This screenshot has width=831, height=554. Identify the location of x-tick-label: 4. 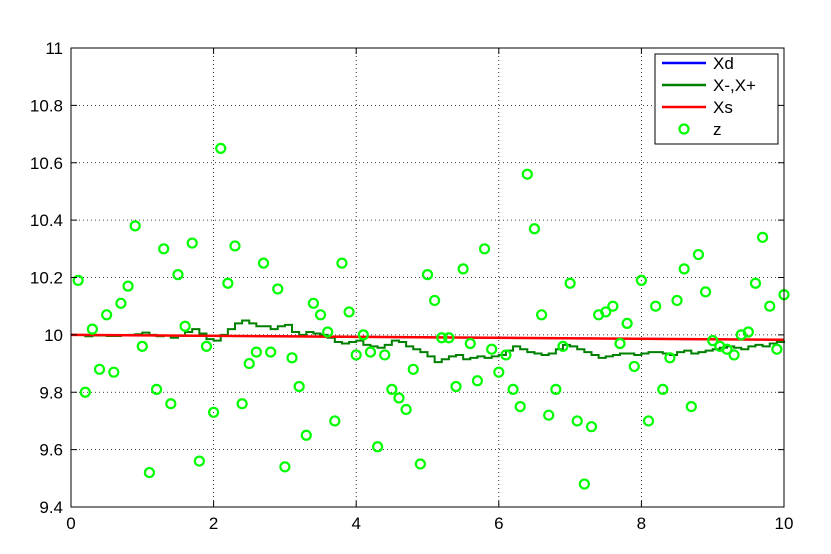
(355, 523).